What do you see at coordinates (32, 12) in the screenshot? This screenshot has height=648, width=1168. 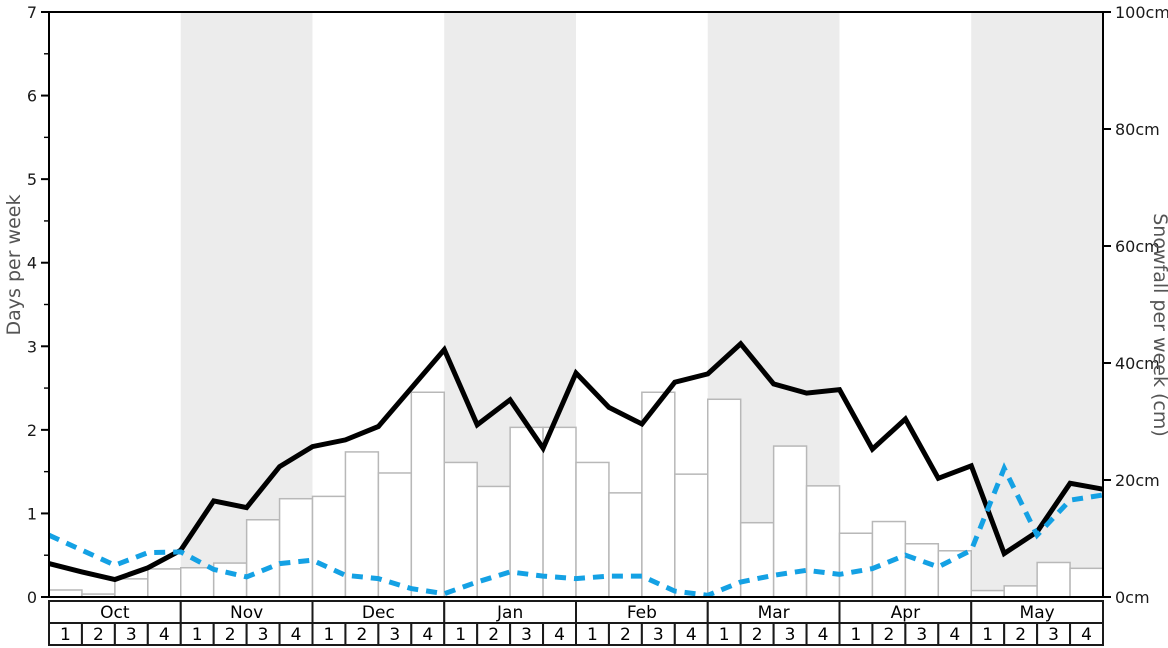 I see `left-tick-label: 7` at bounding box center [32, 12].